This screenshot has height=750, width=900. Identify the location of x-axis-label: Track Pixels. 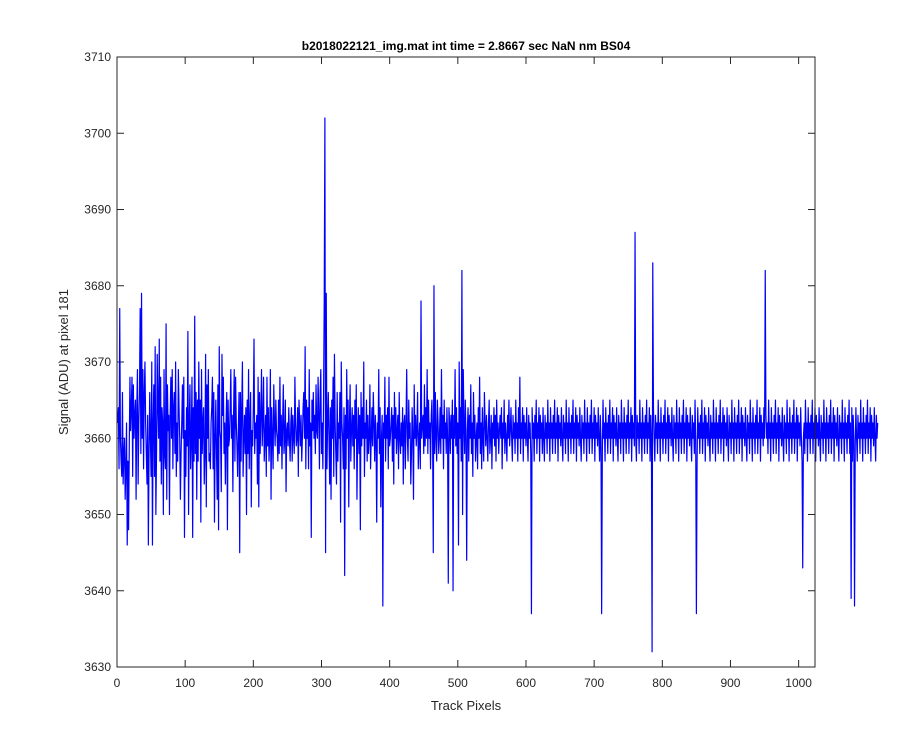
(466, 705).